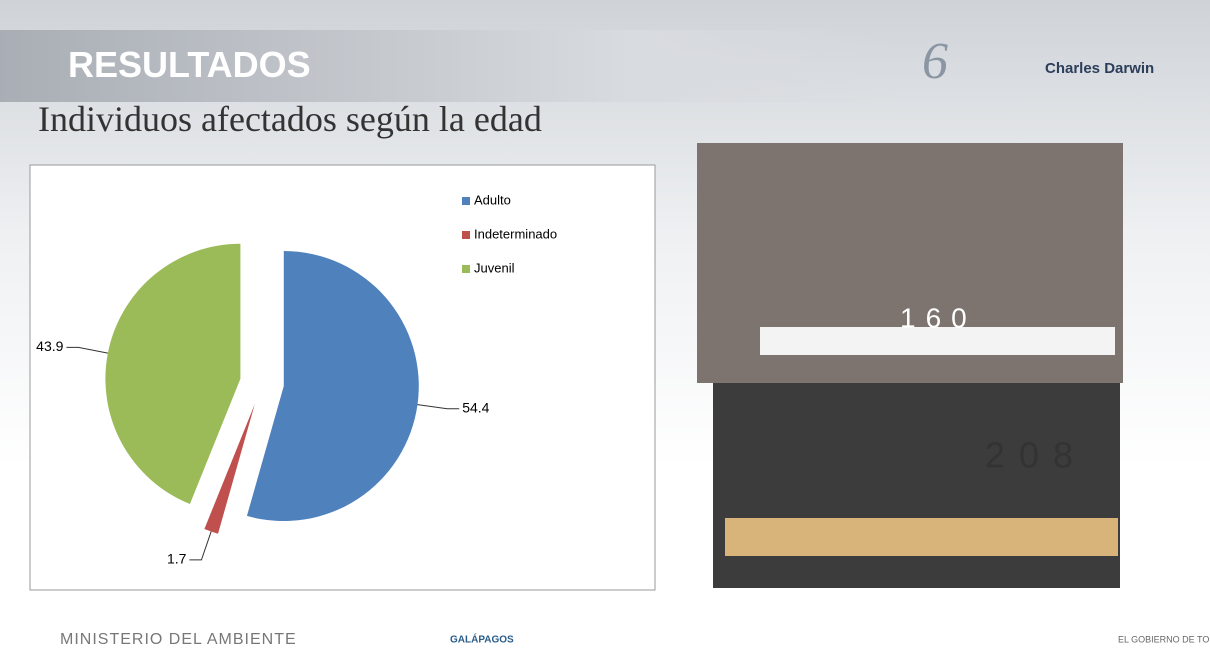 The height and width of the screenshot is (666, 1210). Describe the element at coordinates (450, 66) in the screenshot. I see `header-band` at that location.